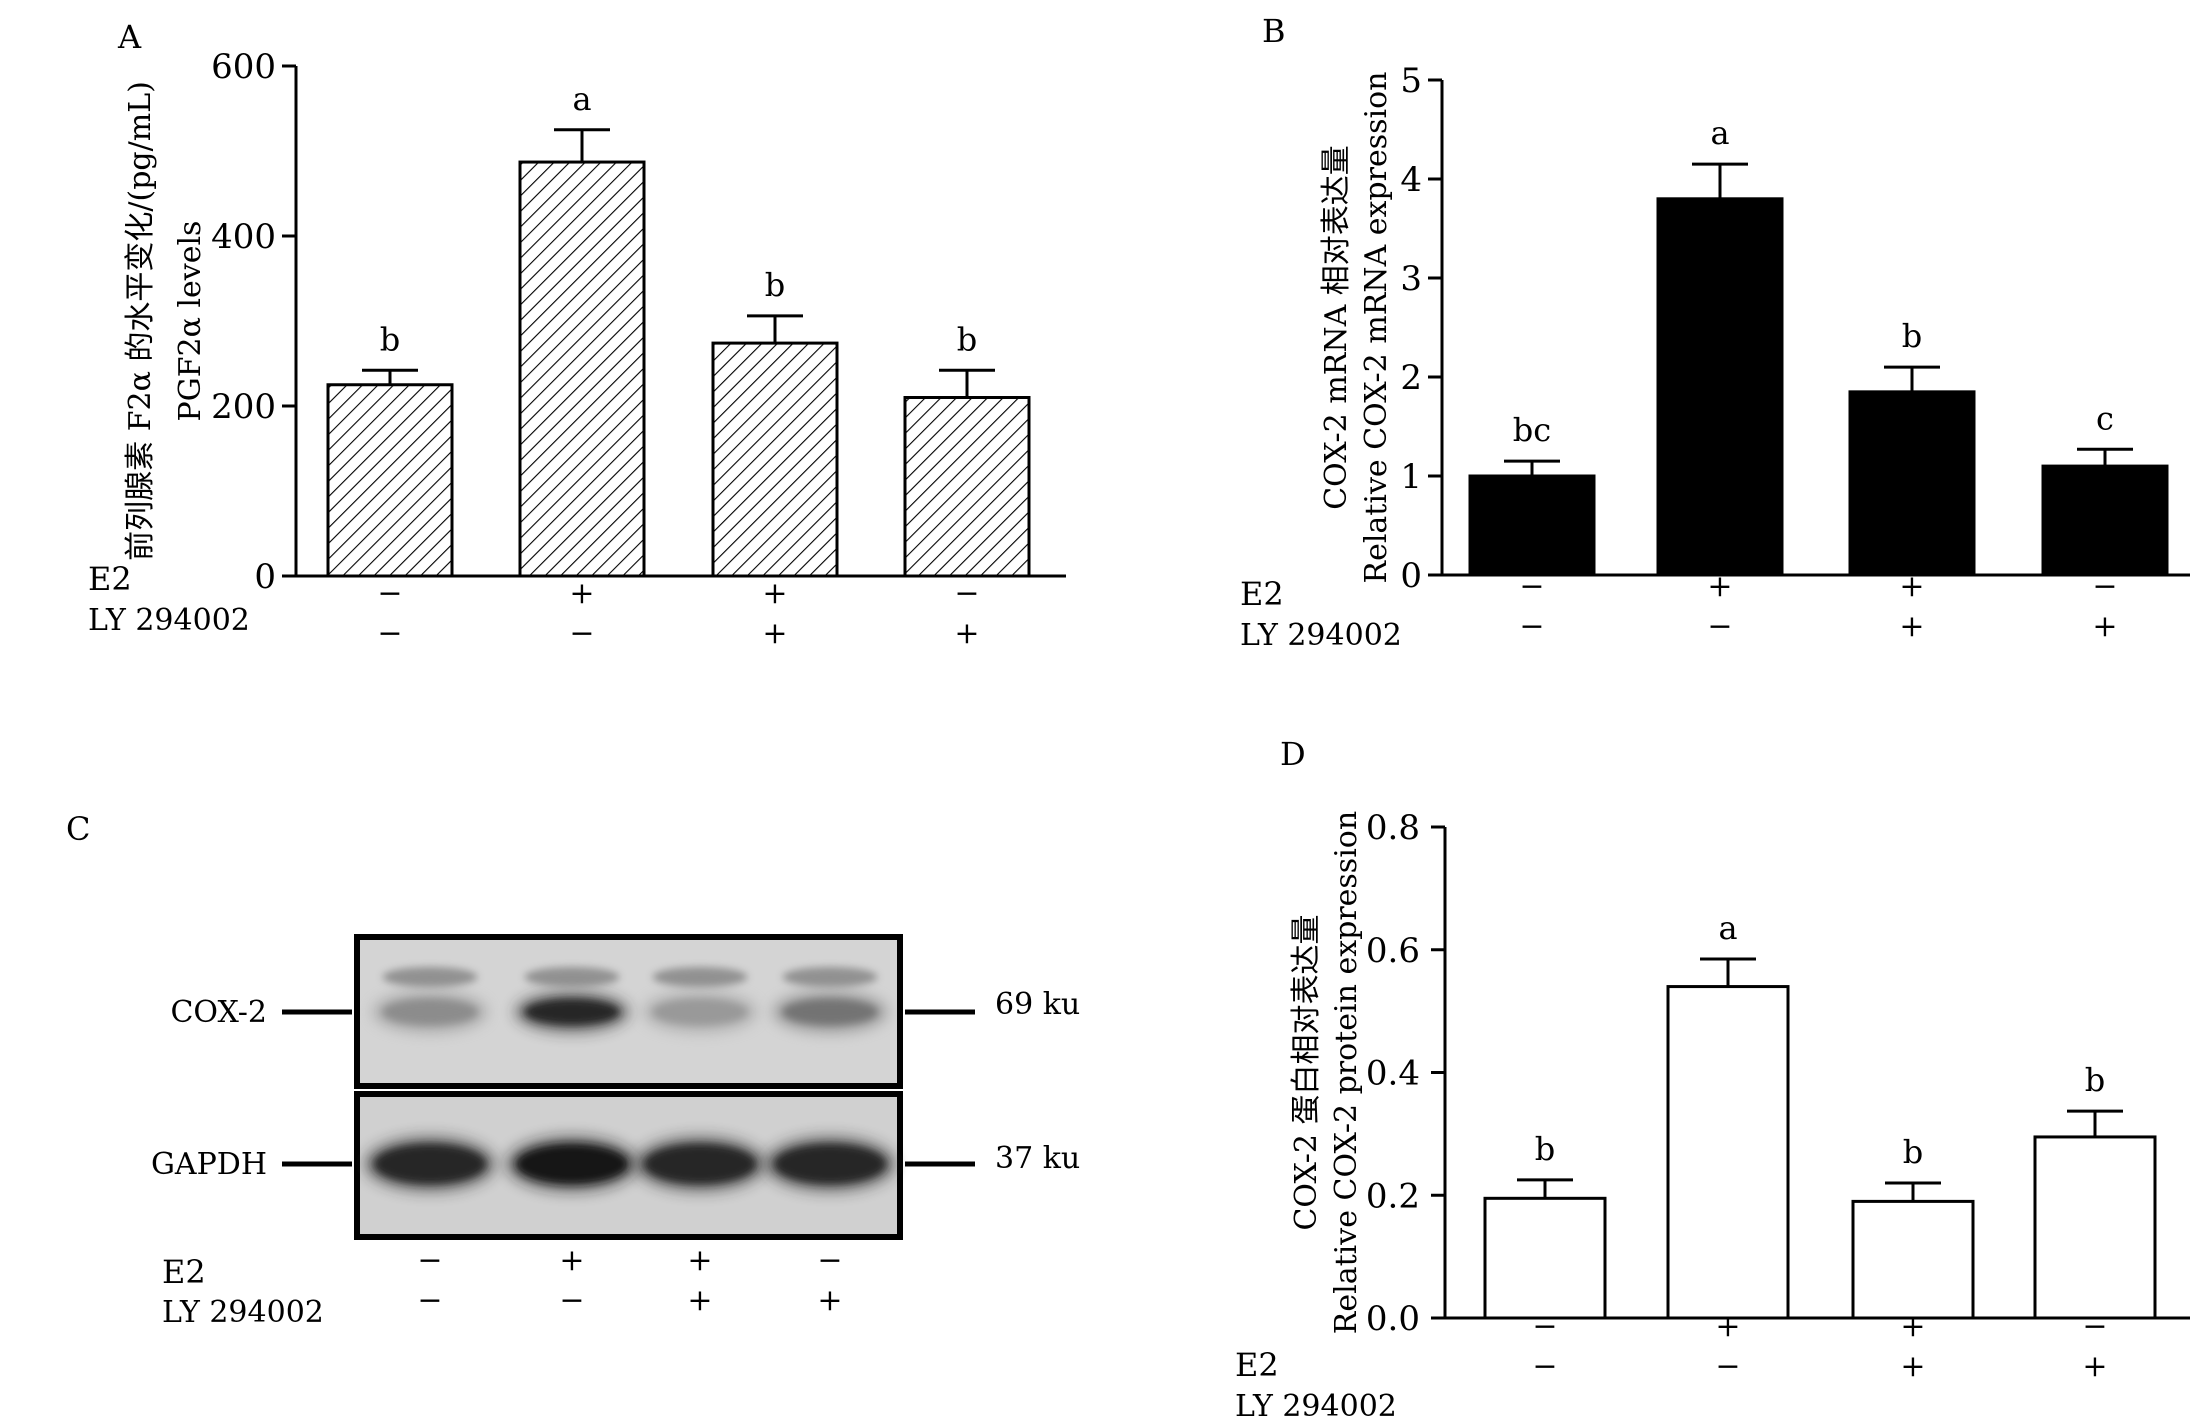  I want to click on blot-treatment-signs: − + + − − − + +, so click(629, 1280).